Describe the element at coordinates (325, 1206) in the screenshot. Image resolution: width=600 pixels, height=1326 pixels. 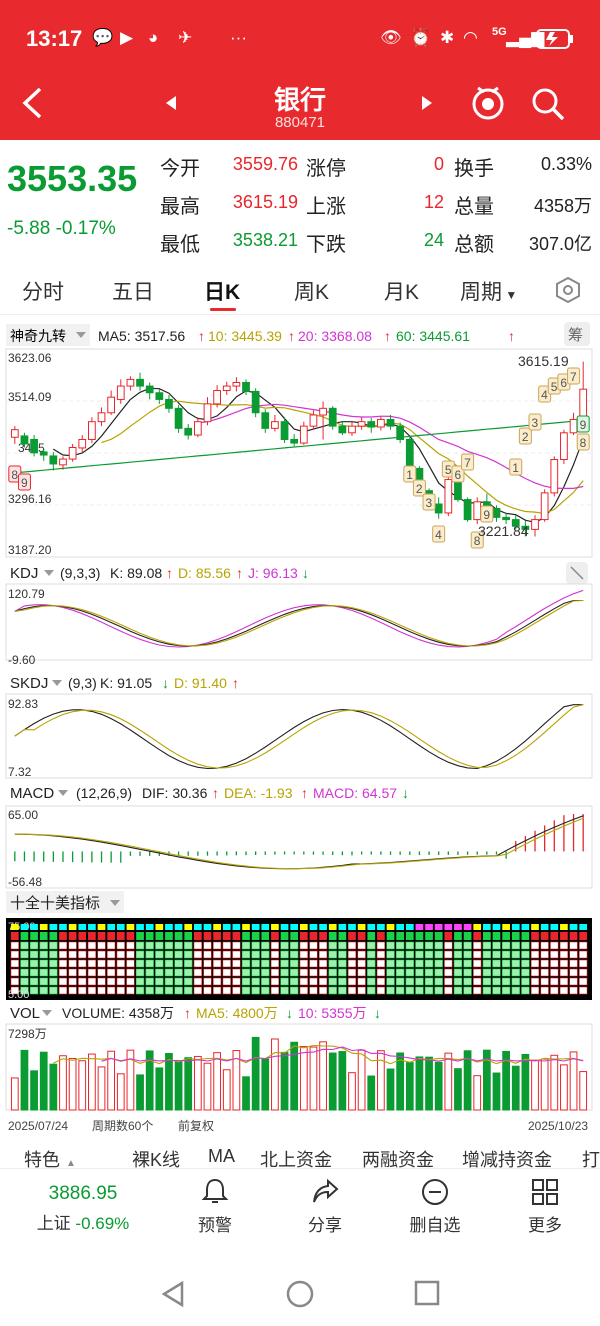
I see `share-button: 分享` at that location.